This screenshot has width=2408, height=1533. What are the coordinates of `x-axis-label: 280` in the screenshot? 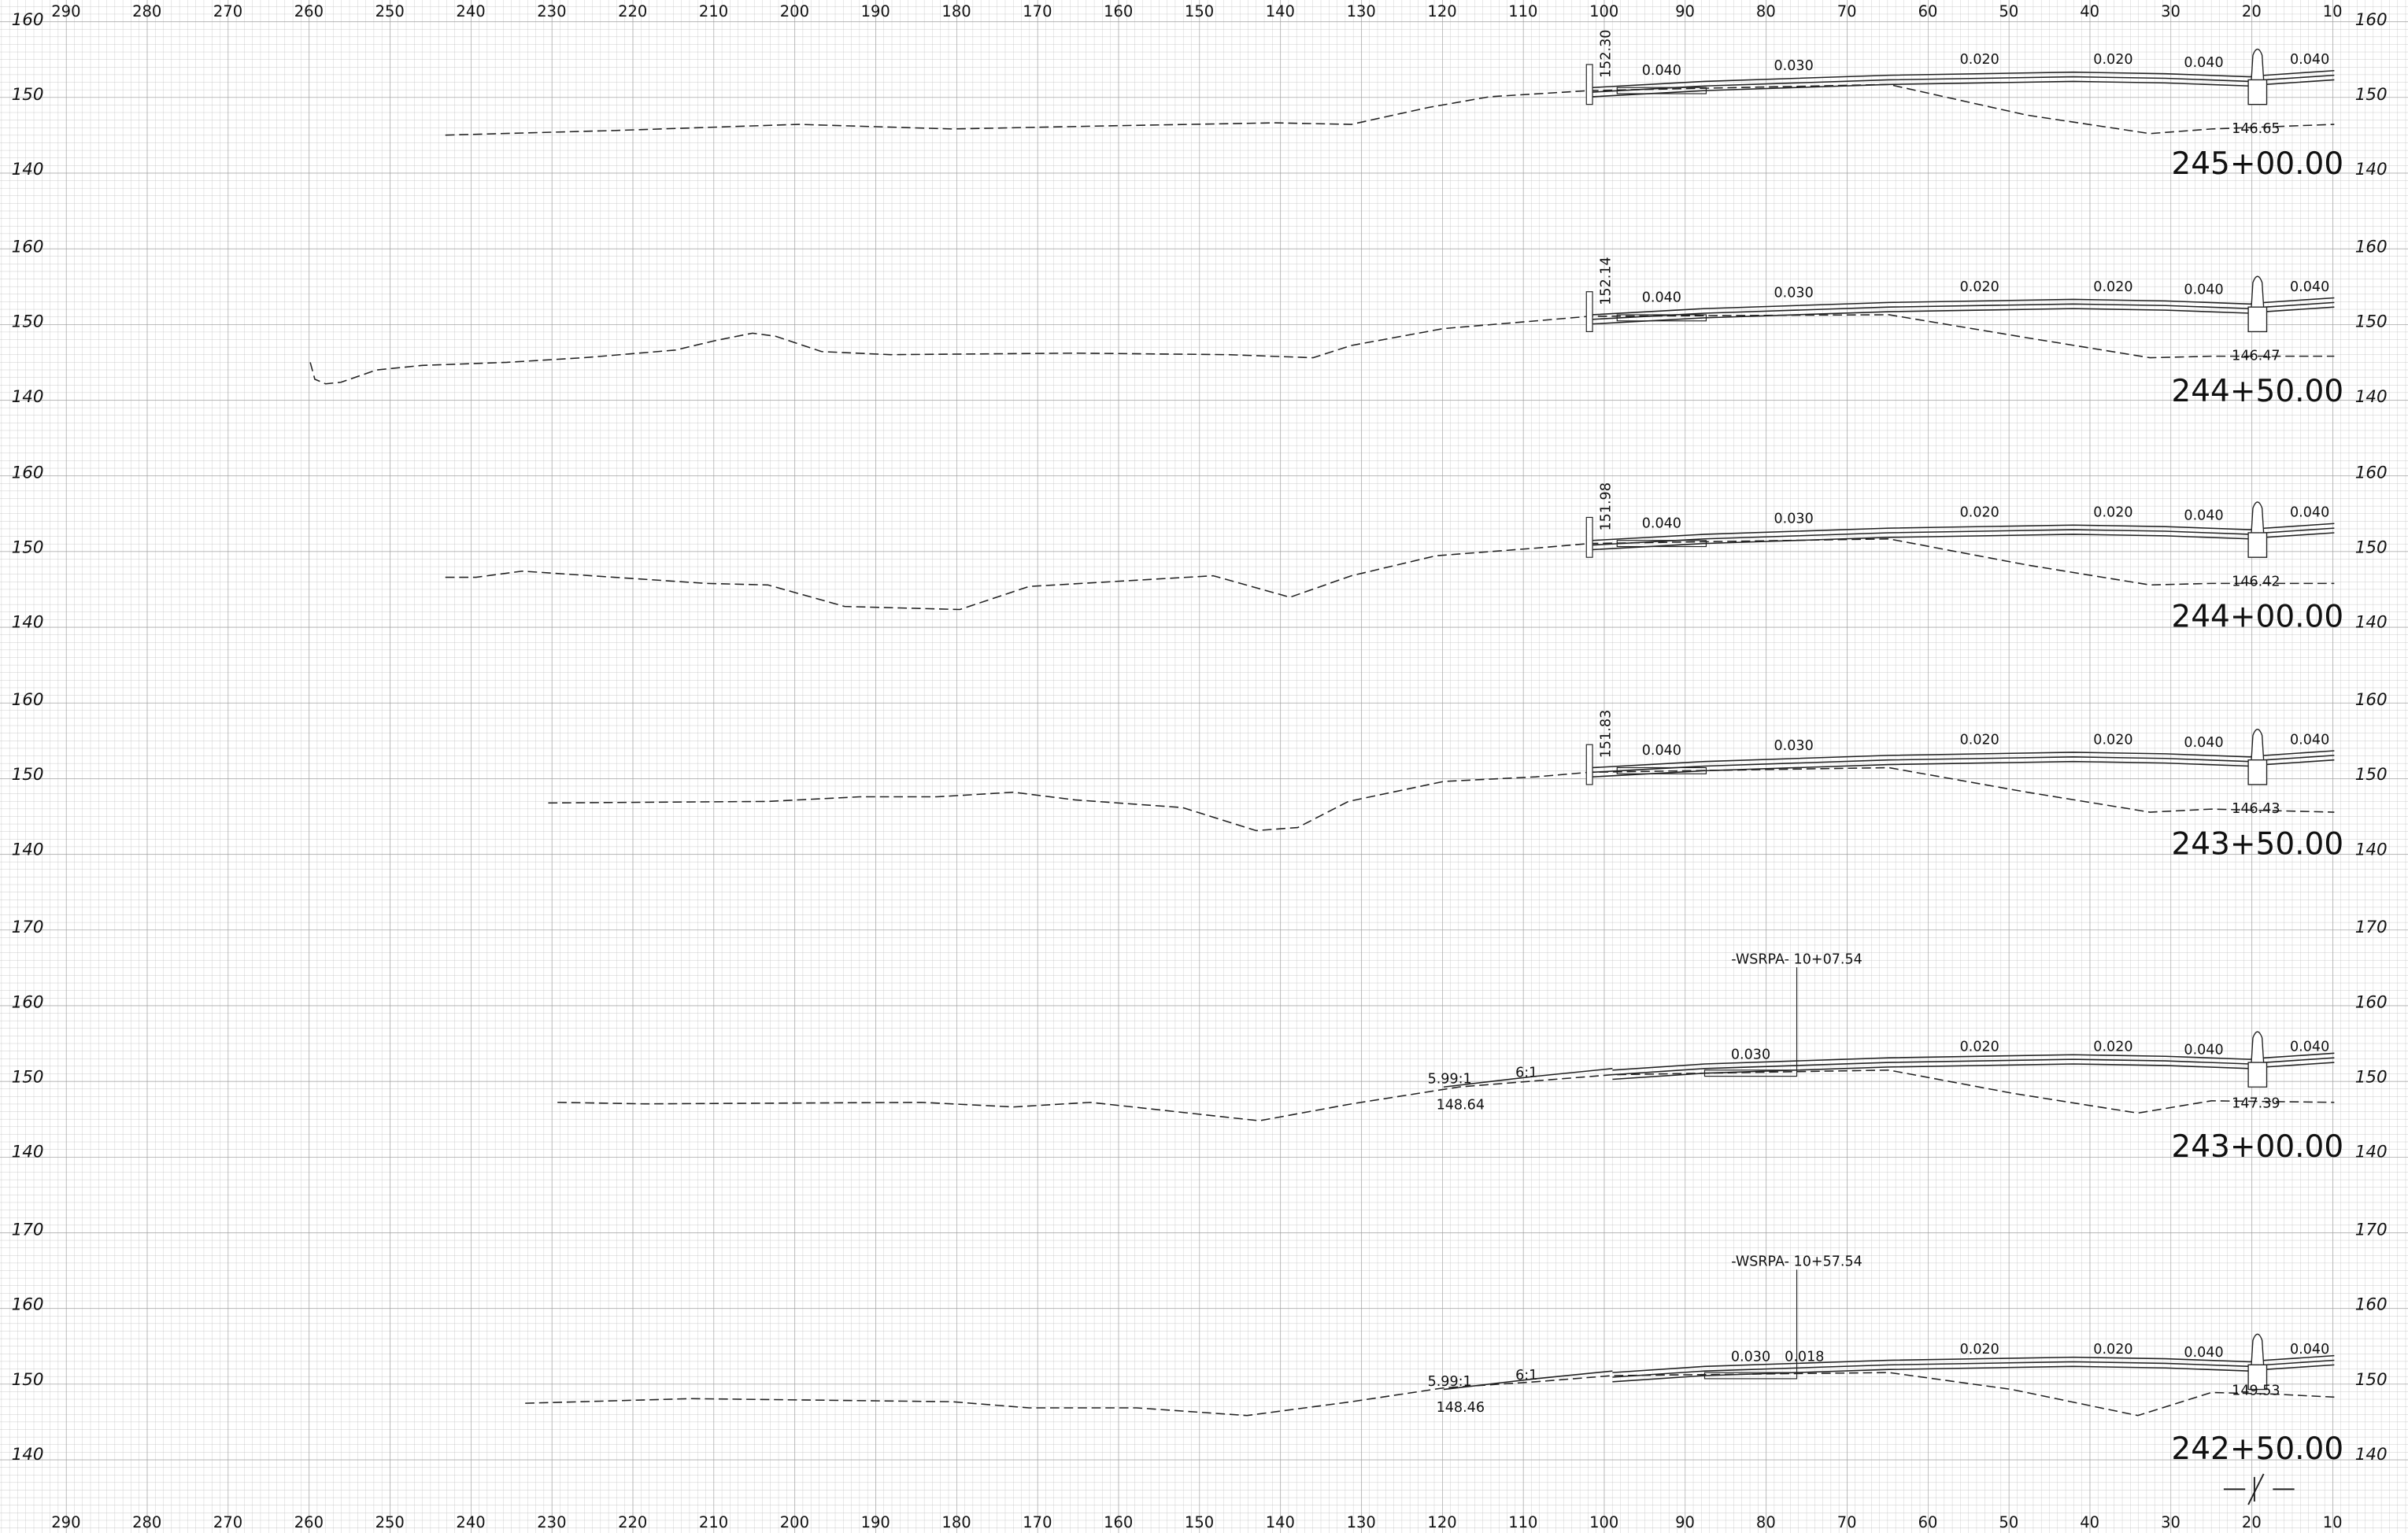 It's located at (147, 1522).